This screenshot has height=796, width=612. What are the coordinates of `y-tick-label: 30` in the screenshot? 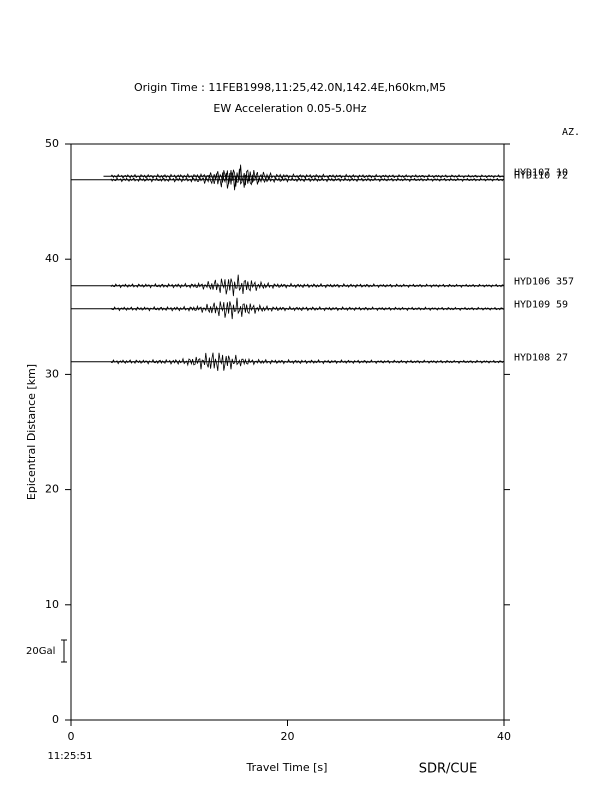 It's located at (52, 373).